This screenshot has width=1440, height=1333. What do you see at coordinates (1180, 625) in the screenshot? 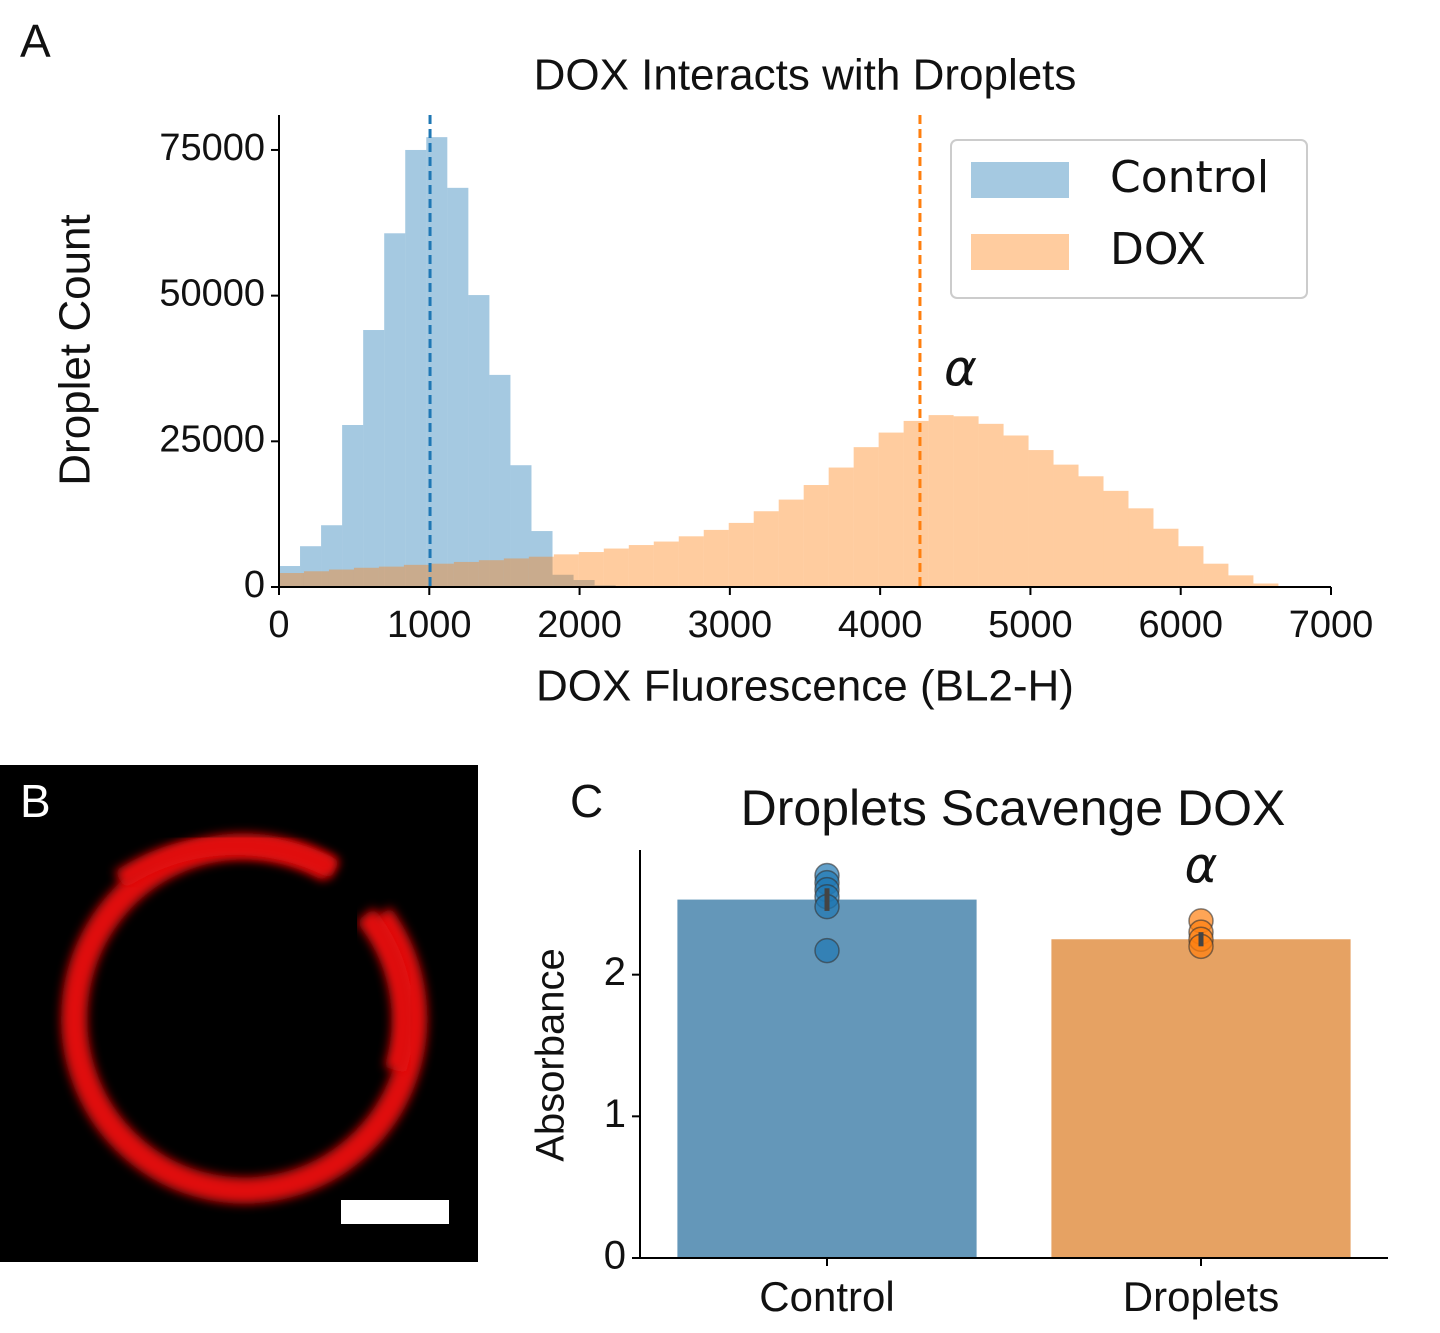
I see `x-tick-label: 6000` at bounding box center [1180, 625].